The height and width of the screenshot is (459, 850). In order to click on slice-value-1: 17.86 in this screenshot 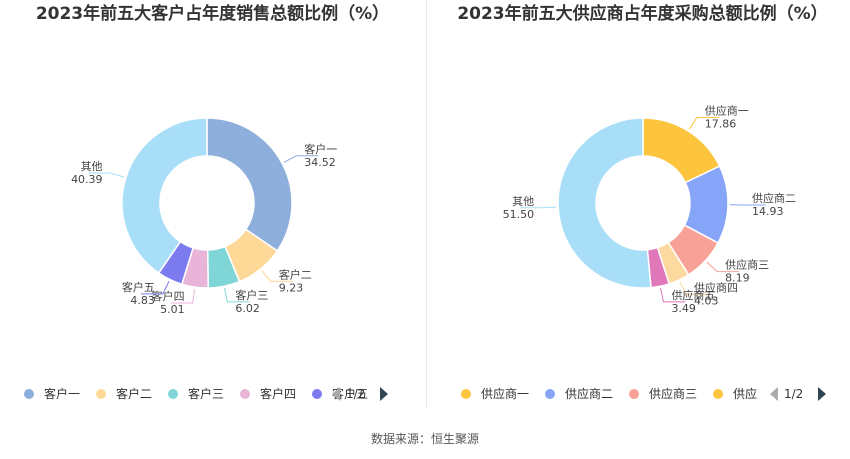, I will do `click(721, 123)`.